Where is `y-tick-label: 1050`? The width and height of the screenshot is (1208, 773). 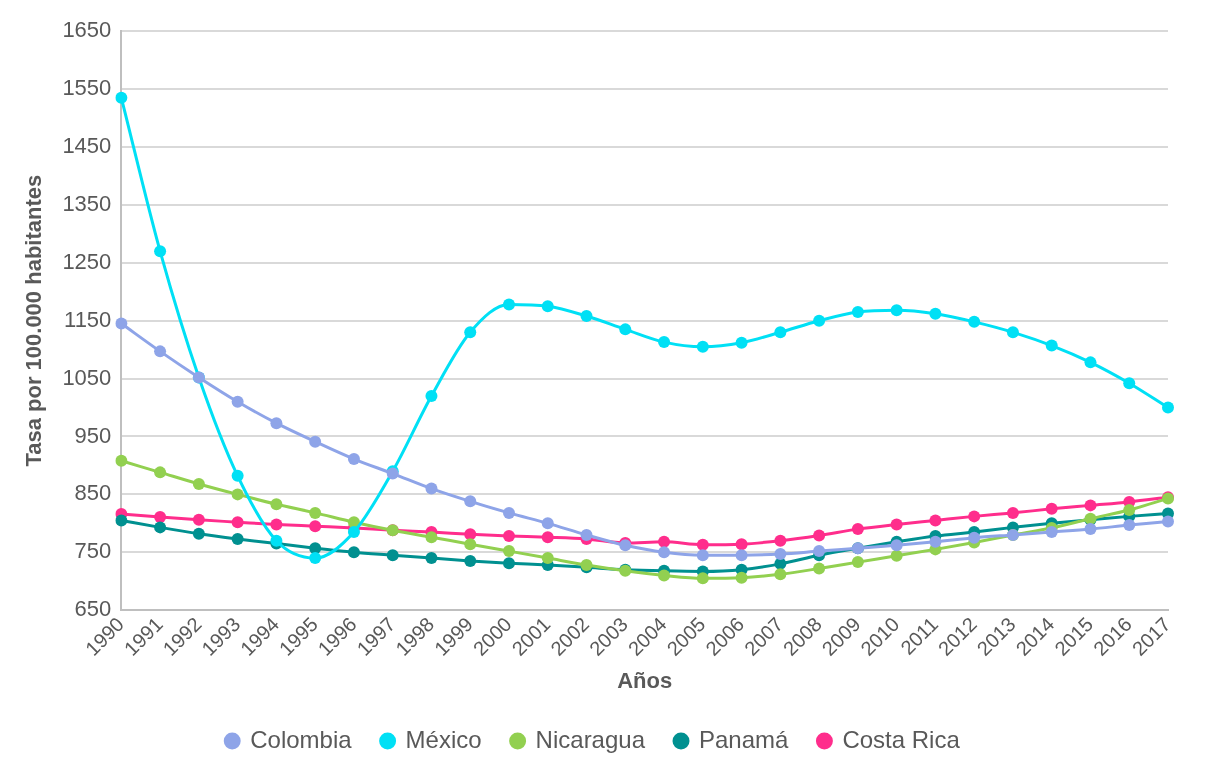
y-tick-label: 1050 is located at coordinates (87, 377).